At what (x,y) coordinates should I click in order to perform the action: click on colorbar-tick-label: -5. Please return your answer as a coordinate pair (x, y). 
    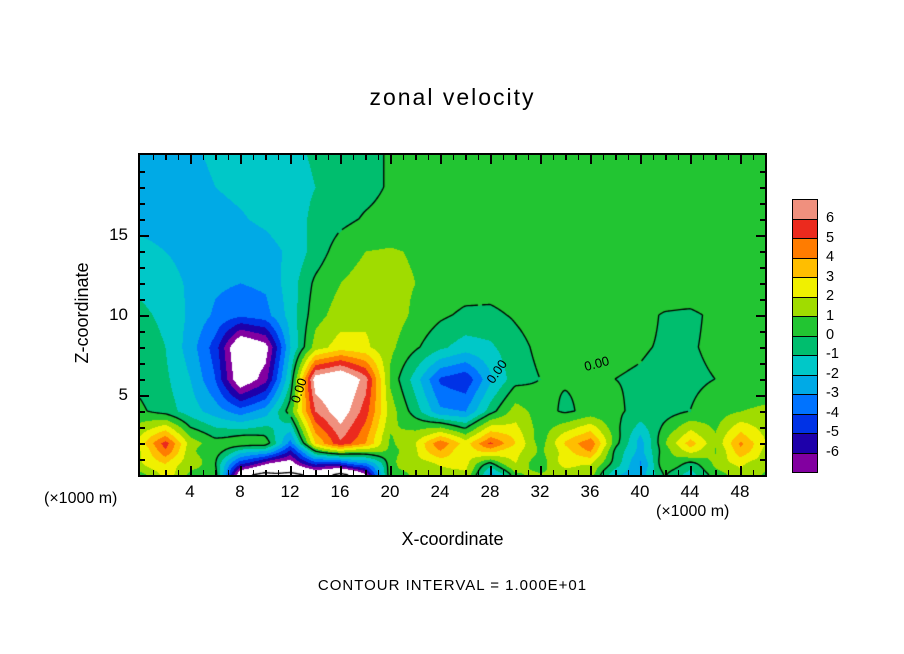
    Looking at the image, I should click on (832, 432).